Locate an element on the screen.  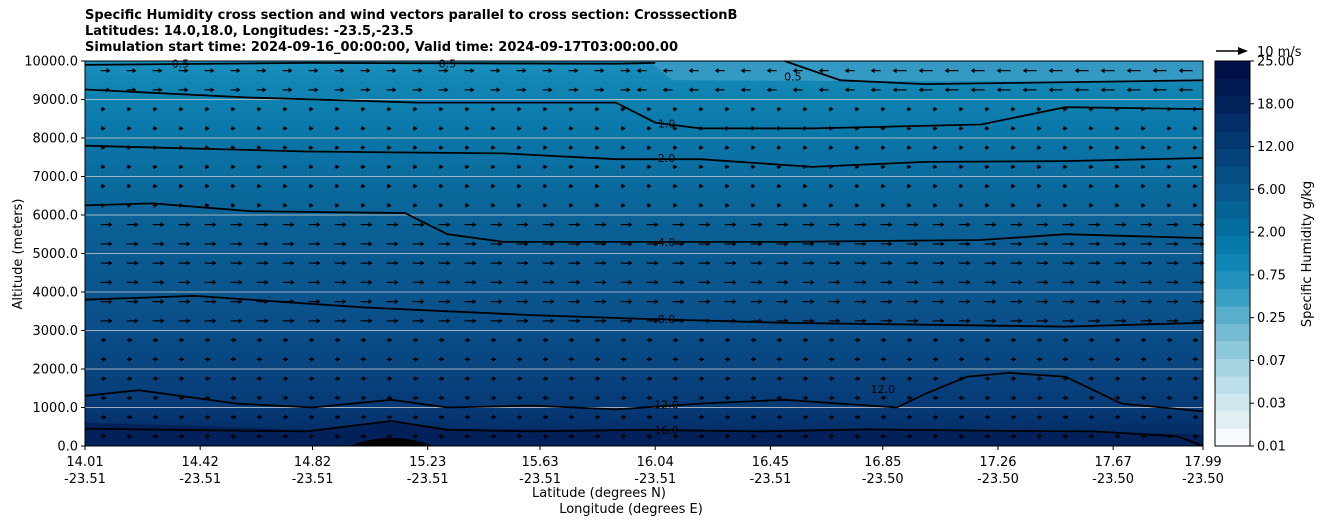
x-tick-label-lon: -23.51 is located at coordinates (655, 479).